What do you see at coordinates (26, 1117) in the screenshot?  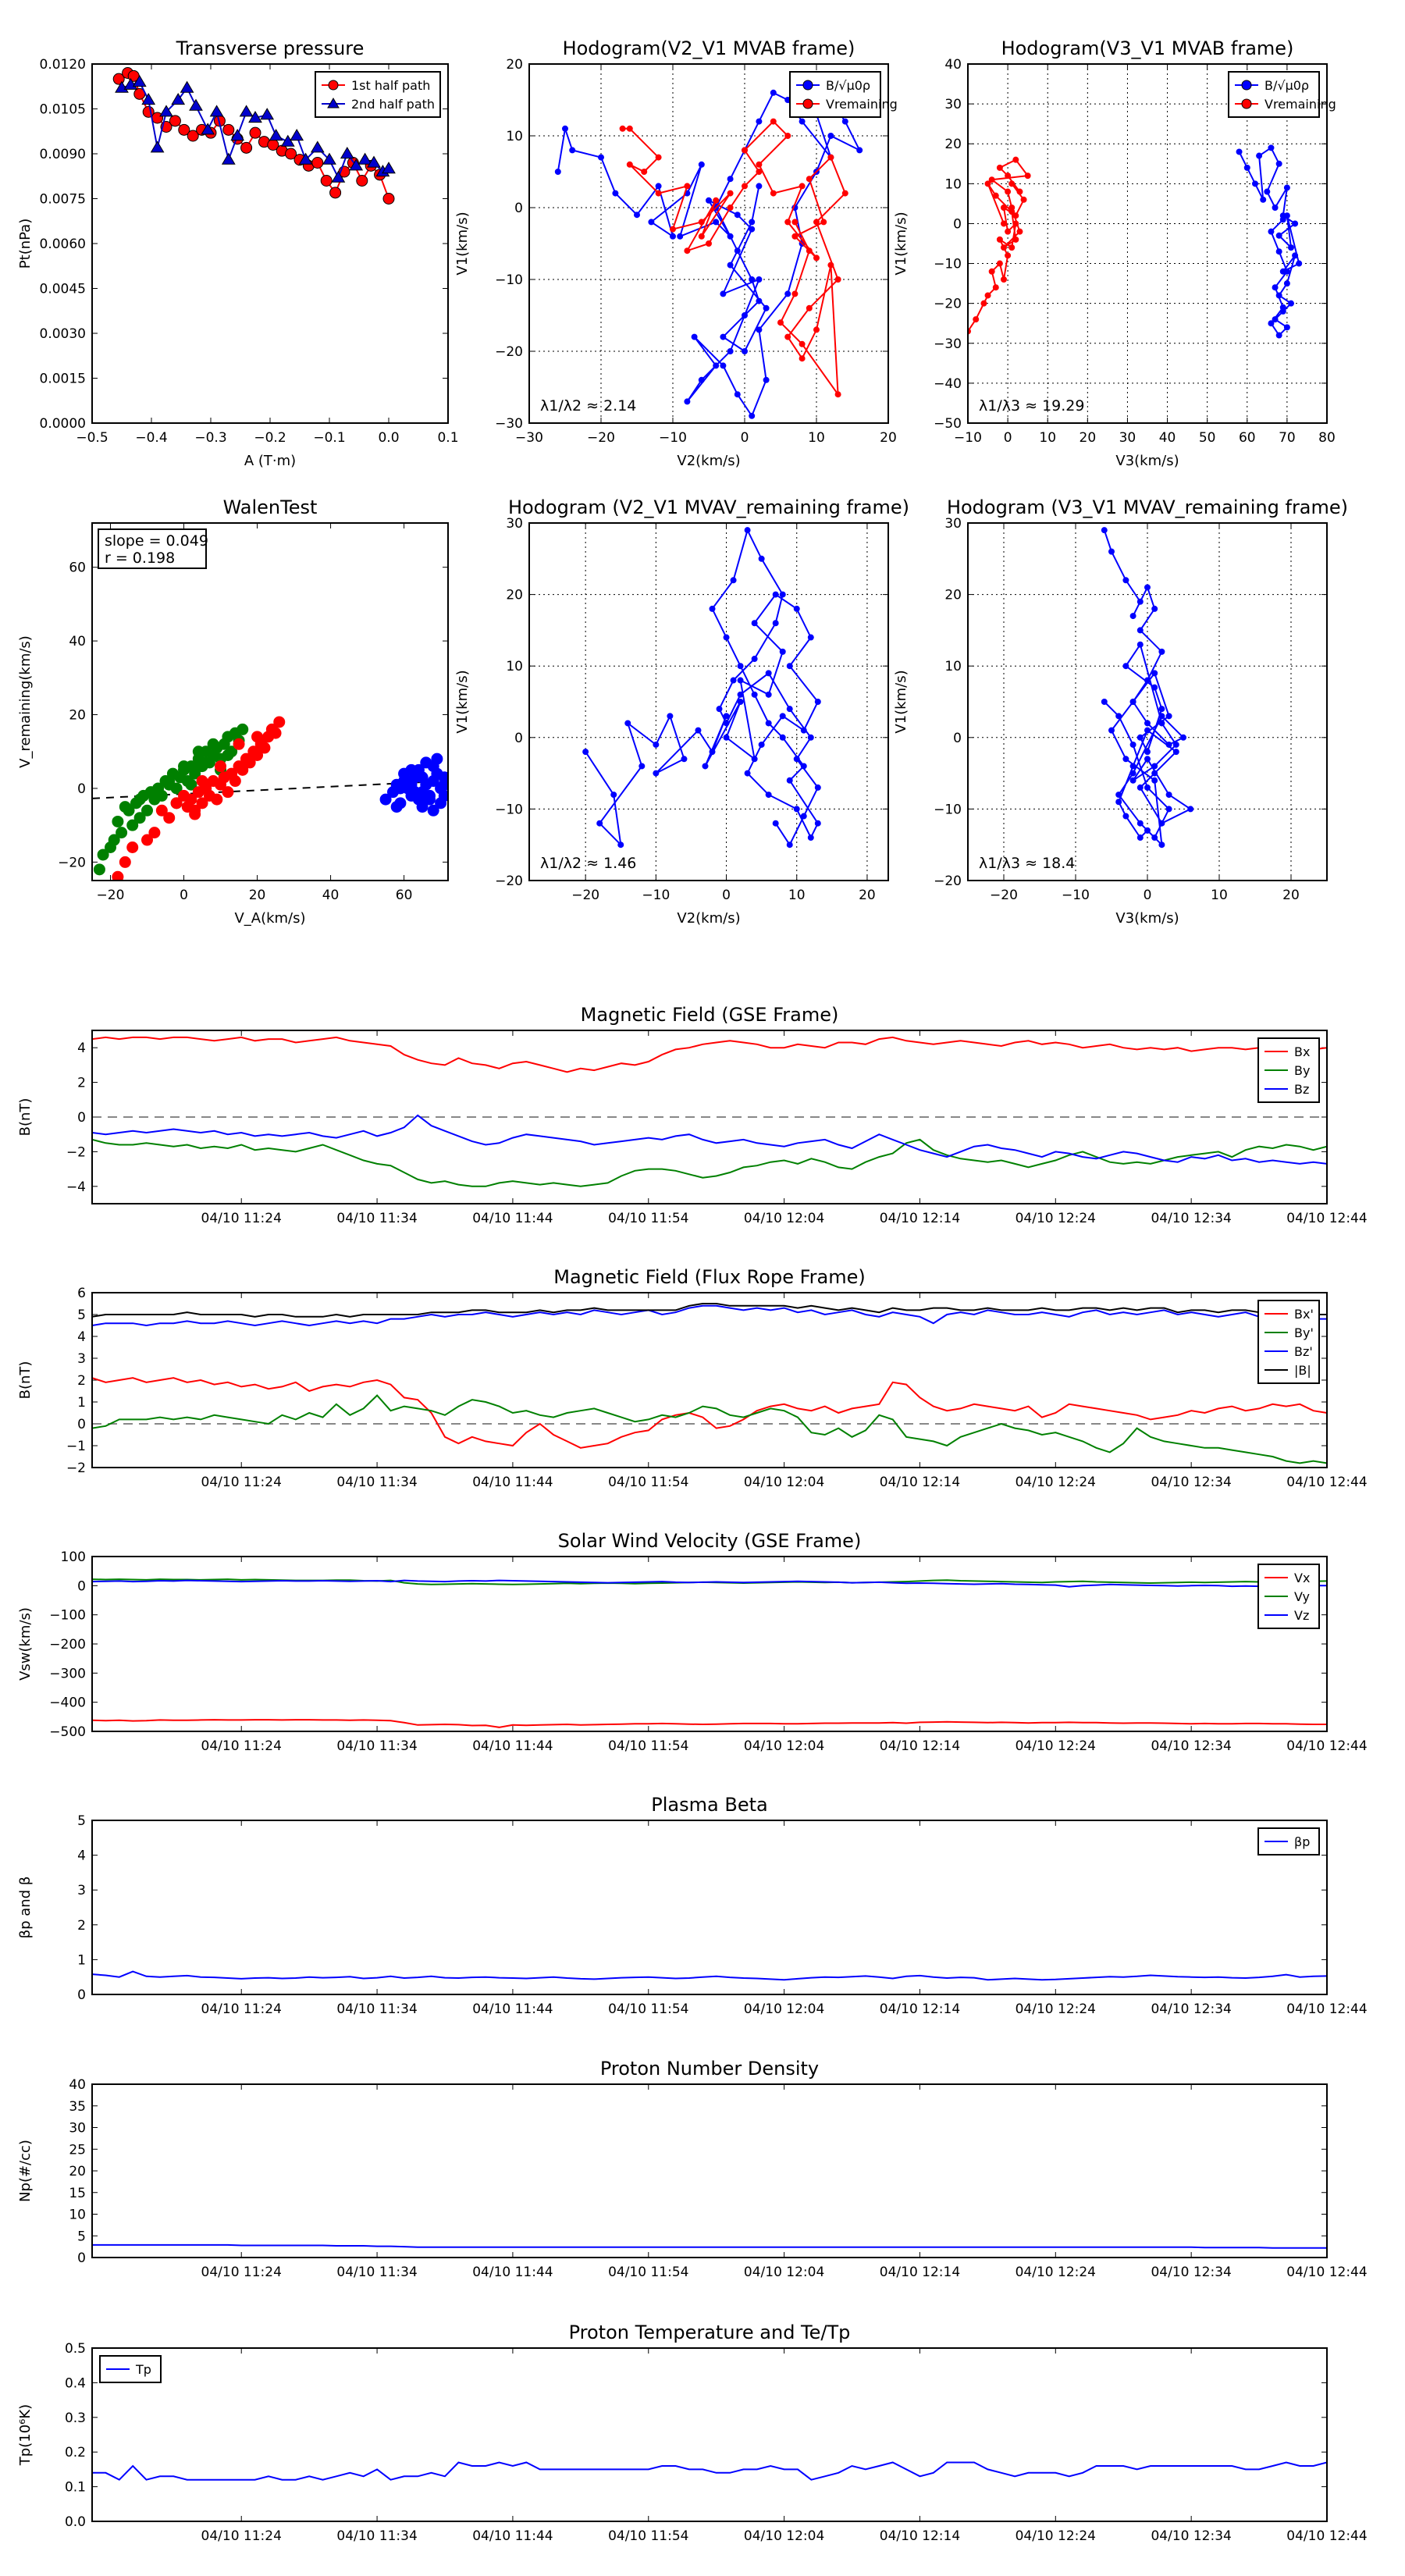 I see `magnetic-field-gse-ylabel: B(nT)` at bounding box center [26, 1117].